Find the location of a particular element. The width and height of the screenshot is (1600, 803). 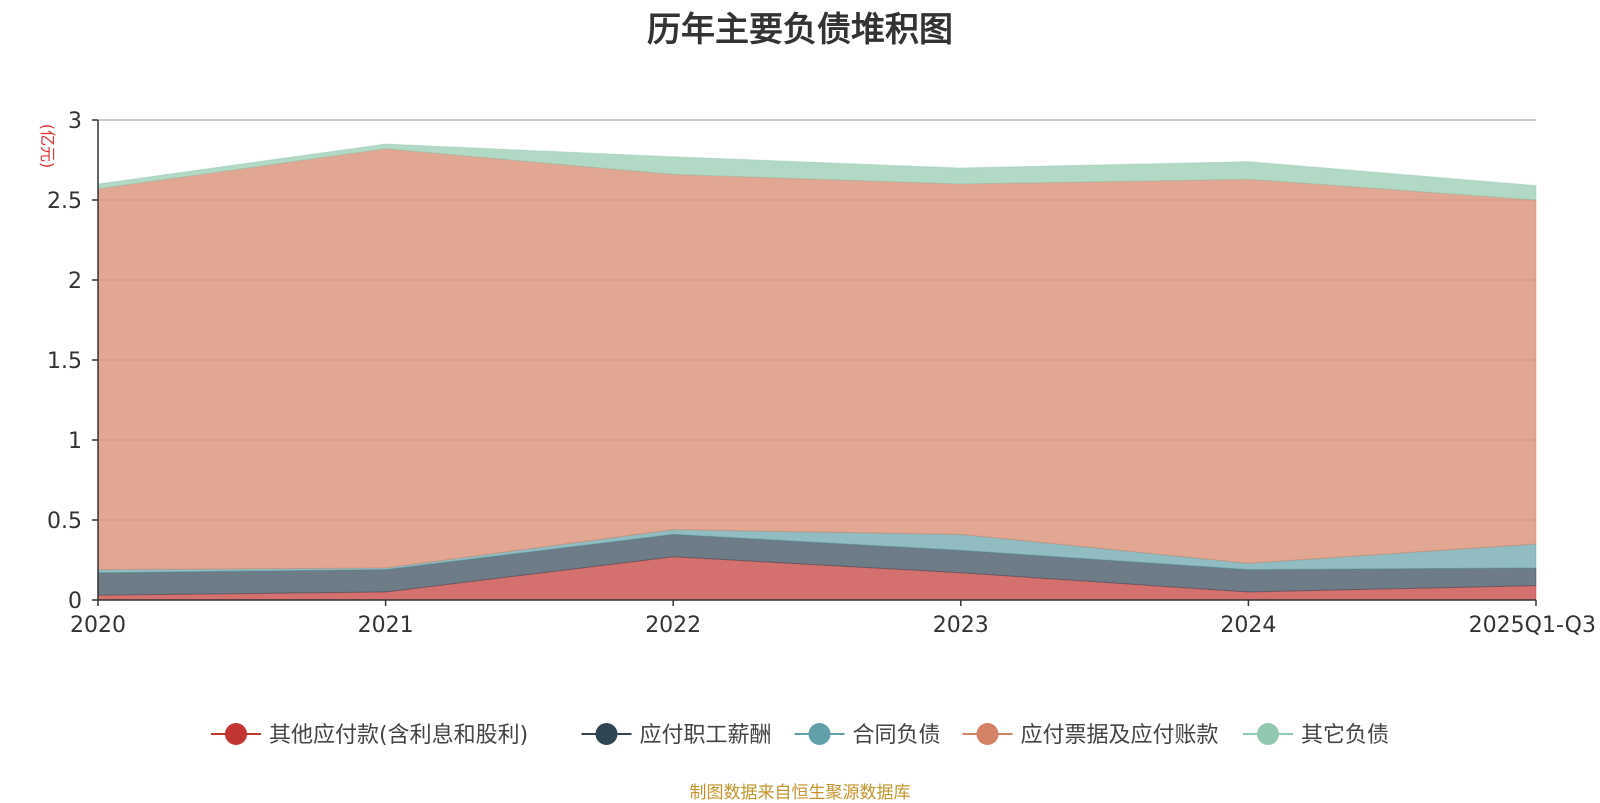

legend-label: 合同负债 is located at coordinates (897, 735).